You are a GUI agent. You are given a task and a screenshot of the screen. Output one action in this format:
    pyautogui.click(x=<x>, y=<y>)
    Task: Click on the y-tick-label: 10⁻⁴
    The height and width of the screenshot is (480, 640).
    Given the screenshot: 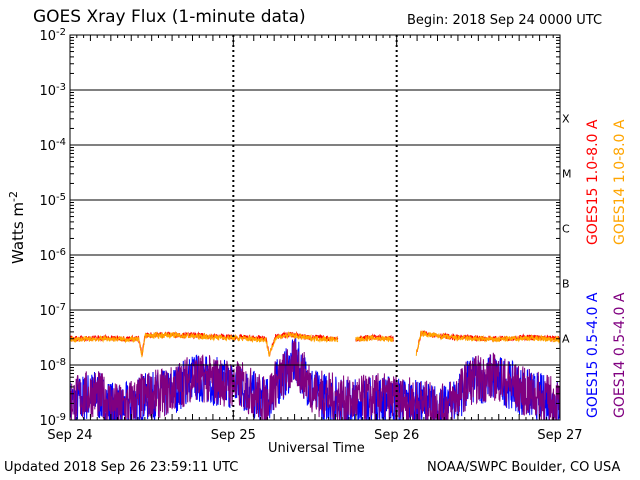 What is the action you would take?
    pyautogui.click(x=52, y=146)
    